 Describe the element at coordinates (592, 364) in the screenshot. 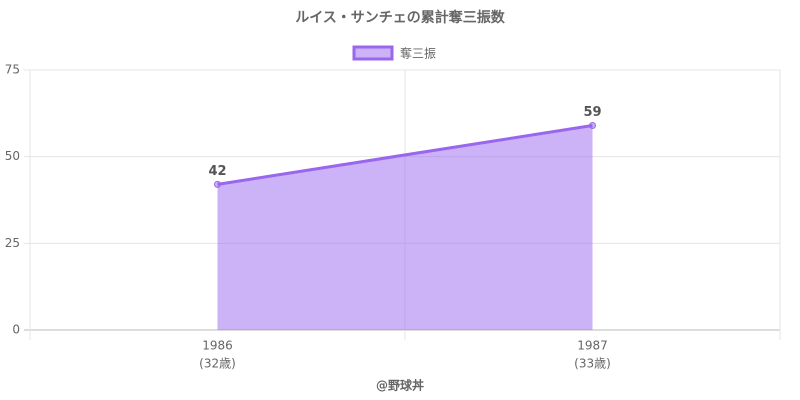

I see `x-tick-sublabel: (33歳)` at that location.